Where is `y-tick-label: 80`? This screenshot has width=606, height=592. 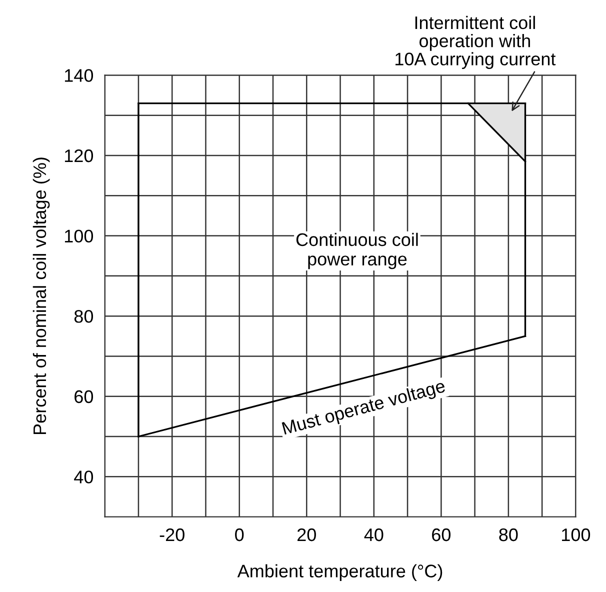 y-tick-label: 80 is located at coordinates (84, 316).